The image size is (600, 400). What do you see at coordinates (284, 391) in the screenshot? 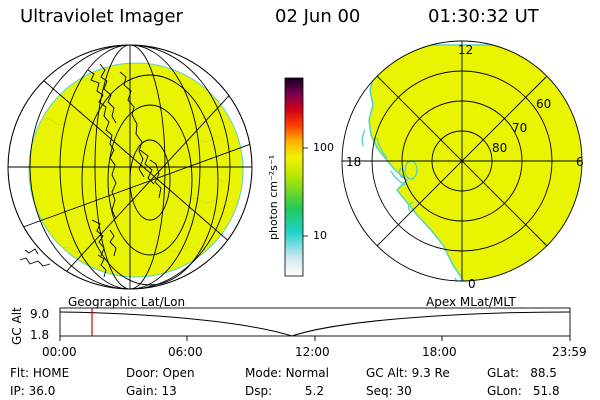
I see `info-dsp: Dsp: 5.2` at bounding box center [284, 391].